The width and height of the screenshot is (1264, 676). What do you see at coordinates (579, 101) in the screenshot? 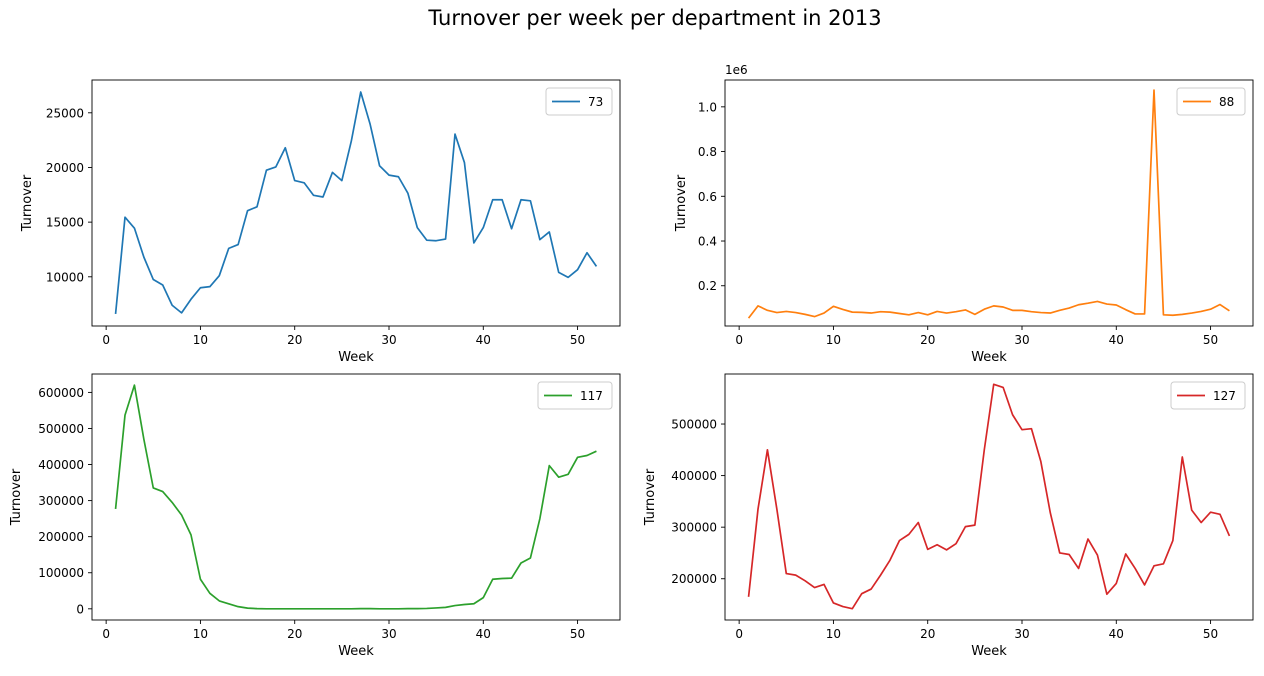
I see `legend: 73` at bounding box center [579, 101].